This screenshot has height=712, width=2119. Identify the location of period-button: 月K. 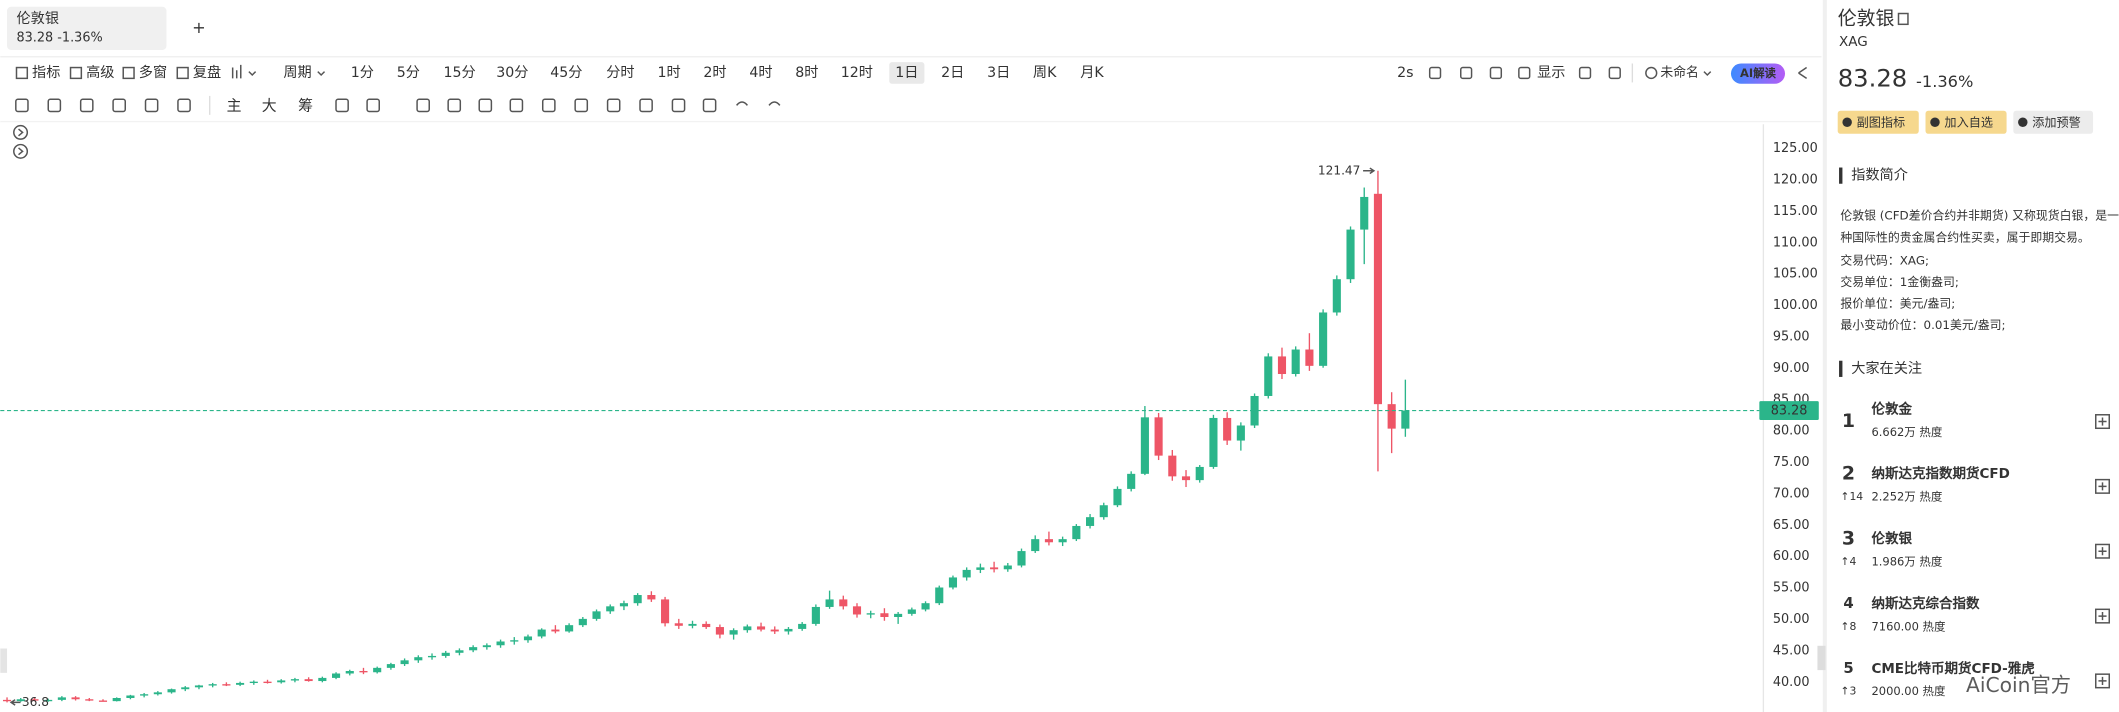
(1092, 73).